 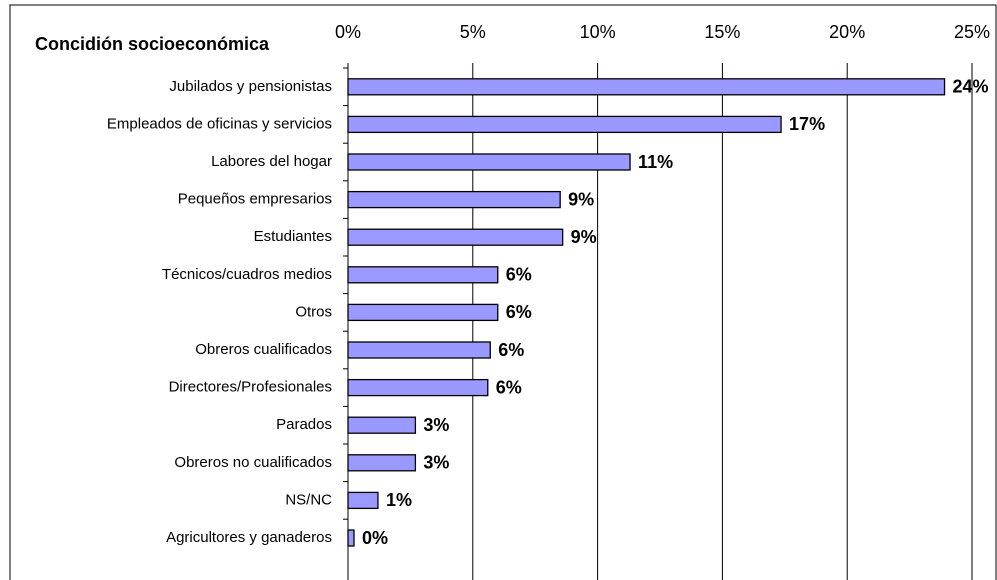 I want to click on x-tick-label: 15%, so click(x=722, y=32).